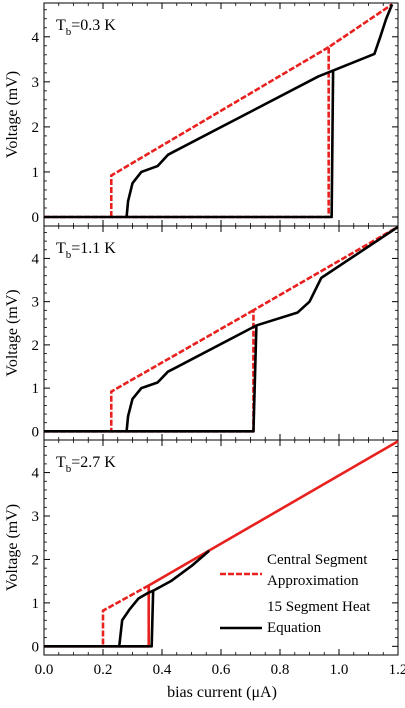 The width and height of the screenshot is (405, 708). Describe the element at coordinates (319, 607) in the screenshot. I see `legend-label-line1: 15 Segment Heat` at that location.